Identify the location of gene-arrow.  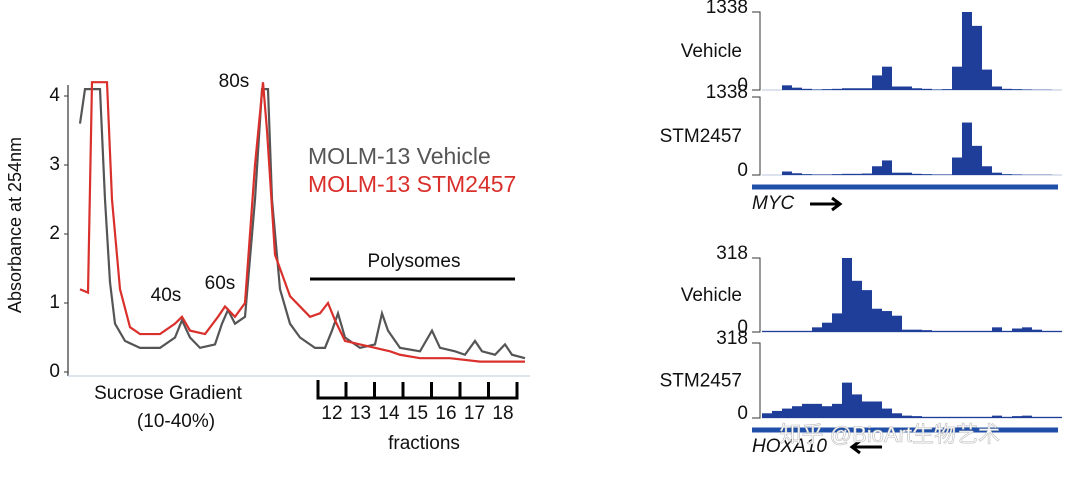
(826, 204).